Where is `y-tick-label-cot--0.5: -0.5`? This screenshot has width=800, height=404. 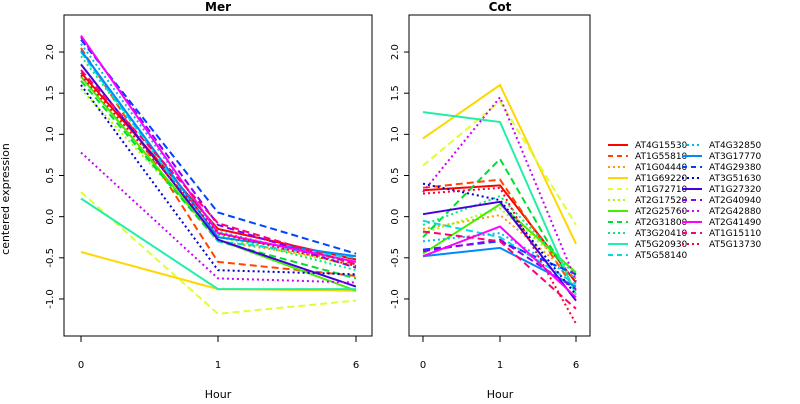
y-tick-label-cot--0.5: -0.5 is located at coordinates (395, 258).